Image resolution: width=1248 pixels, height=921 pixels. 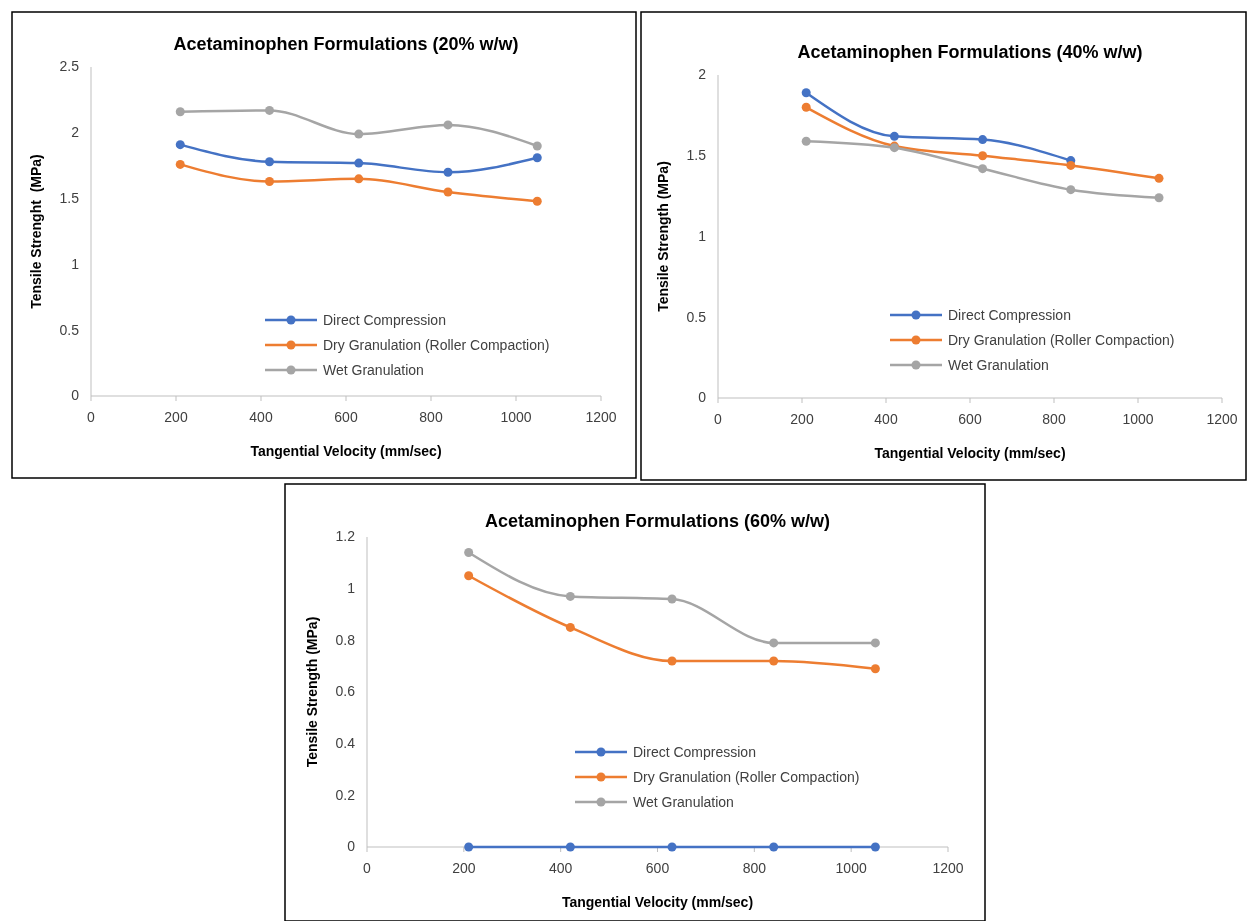 I want to click on y-axis-title: Tensile Strenght (MPa), so click(x=36, y=231).